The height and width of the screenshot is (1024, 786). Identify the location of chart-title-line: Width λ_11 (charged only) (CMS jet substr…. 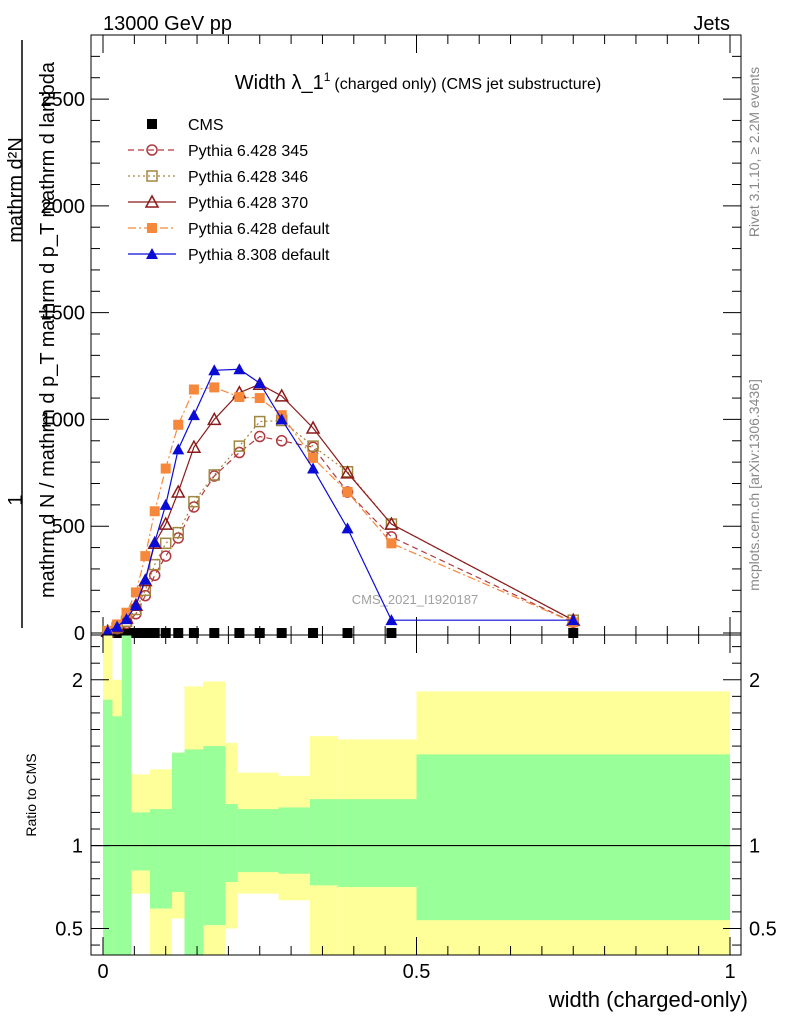
(418, 82).